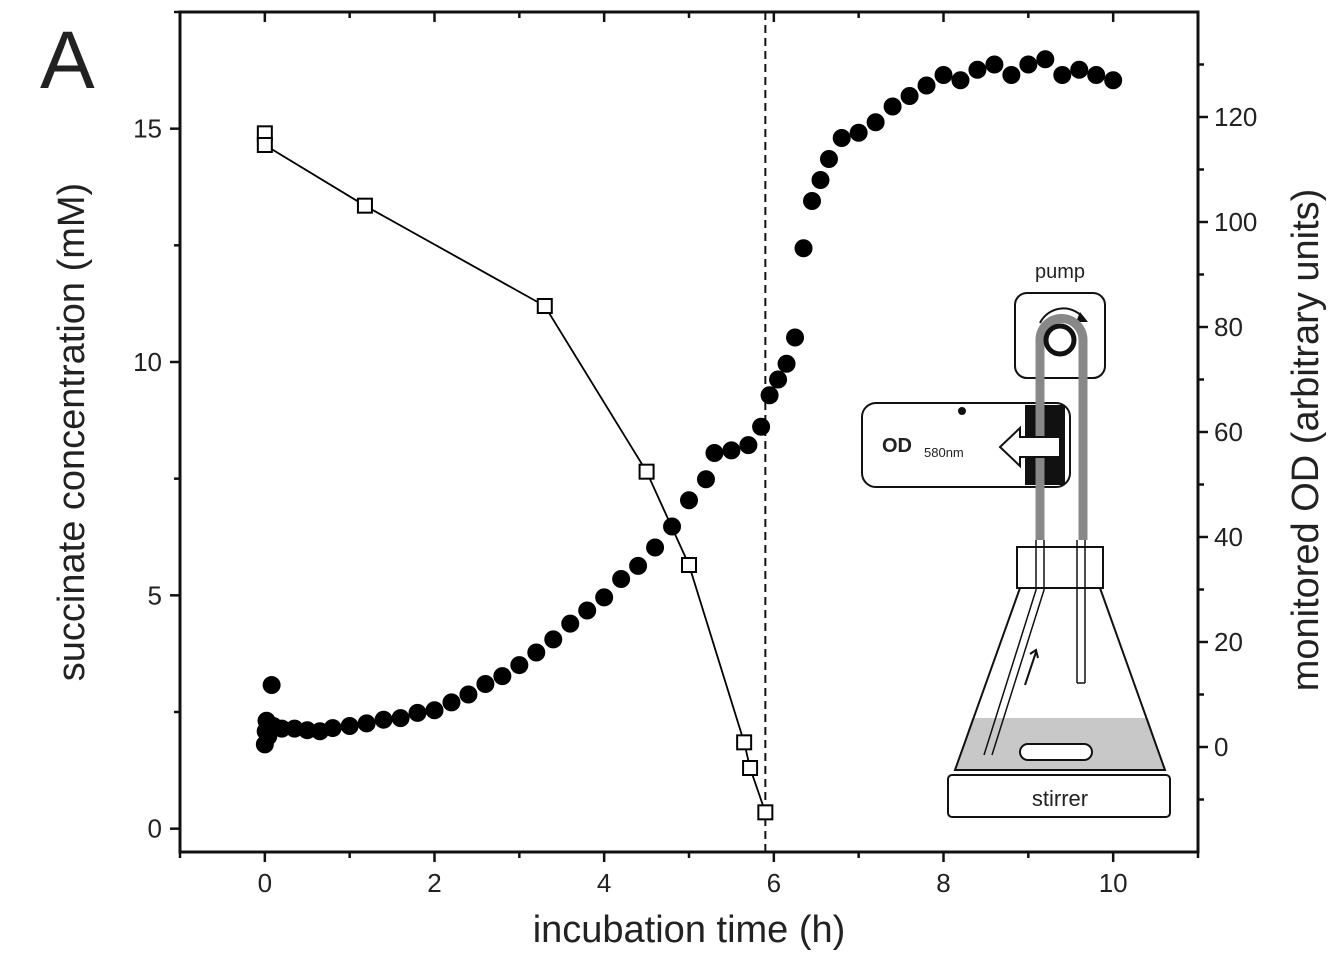 The image size is (1332, 955). I want to click on y2-tick-label: 20, so click(1228, 642).